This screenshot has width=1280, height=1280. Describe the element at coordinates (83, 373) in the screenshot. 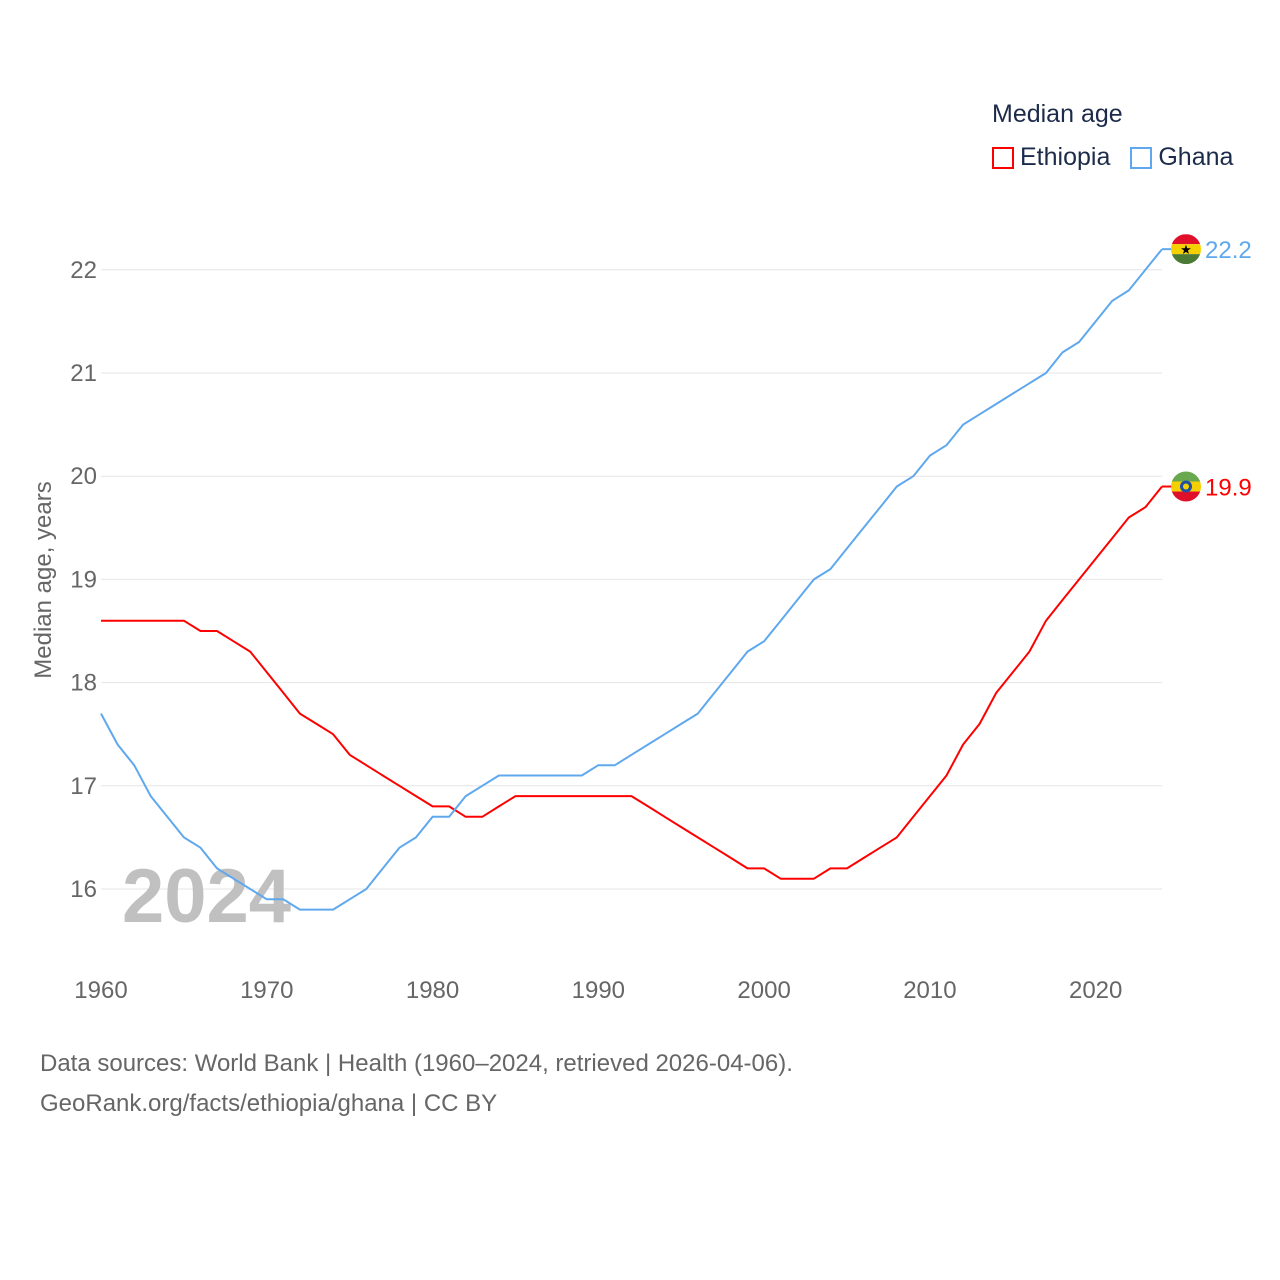

I see `y-tick-label: 21` at that location.